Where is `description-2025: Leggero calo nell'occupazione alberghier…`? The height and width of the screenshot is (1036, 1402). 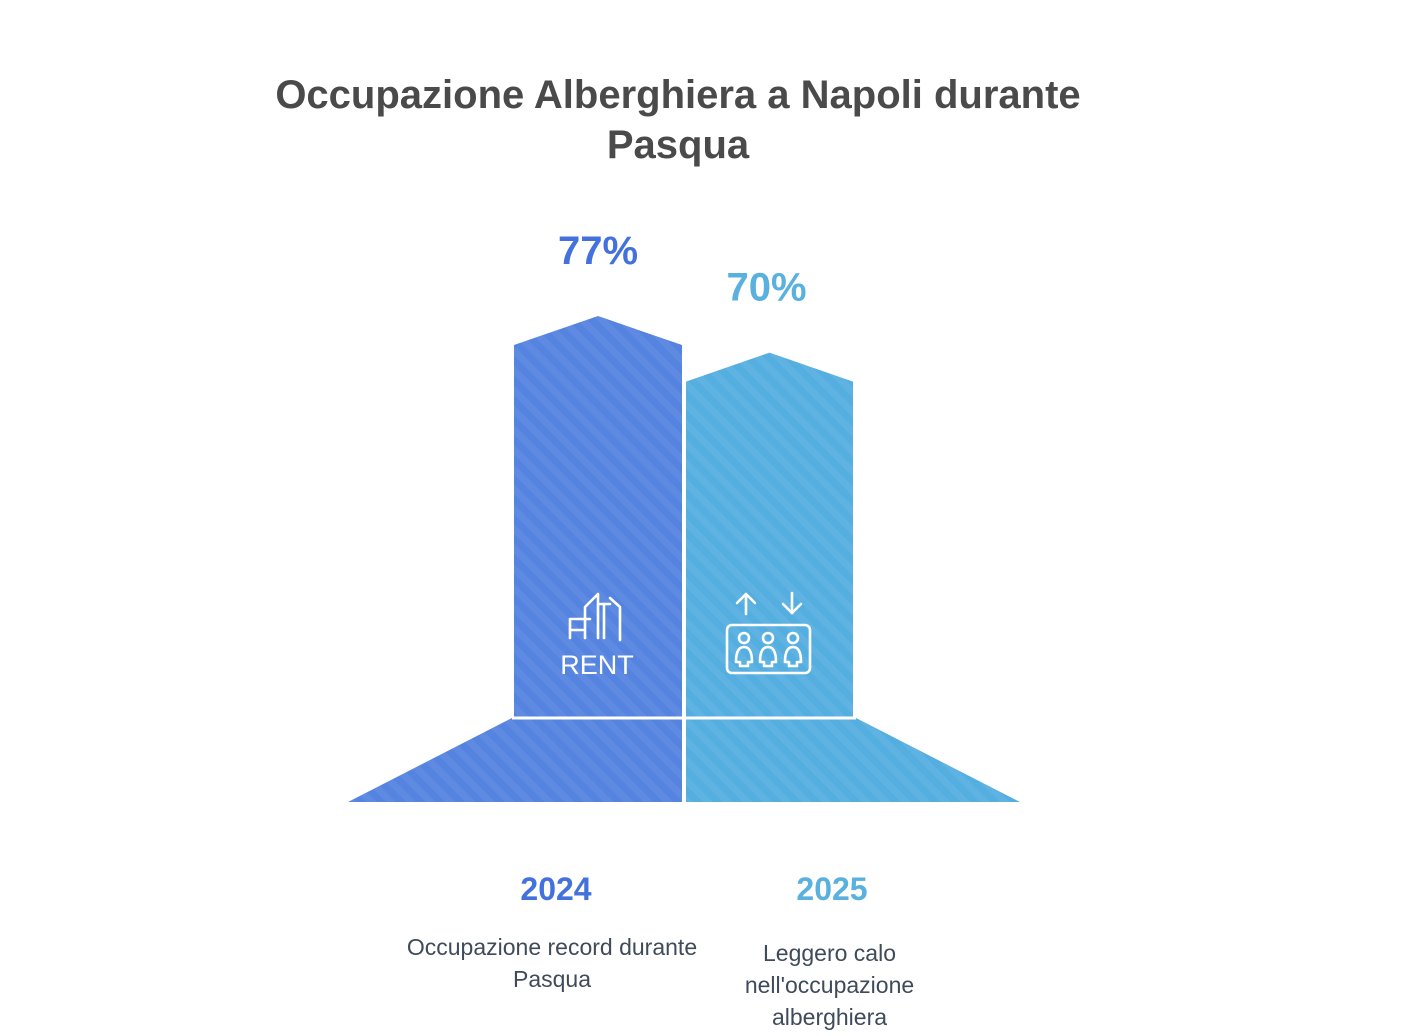
description-2025: Leggero calo nell'occupazione alberghier… is located at coordinates (829, 985).